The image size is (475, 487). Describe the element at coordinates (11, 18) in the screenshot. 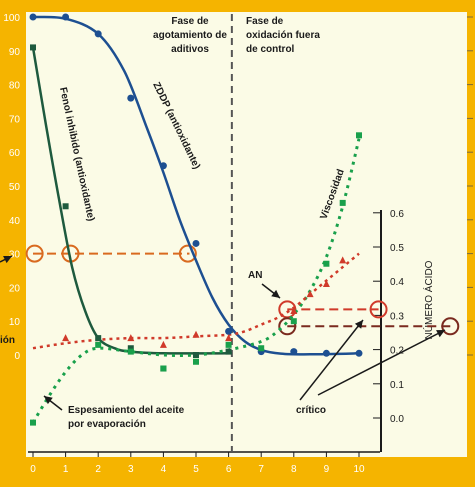

I see `y-tick-label: 100` at that location.